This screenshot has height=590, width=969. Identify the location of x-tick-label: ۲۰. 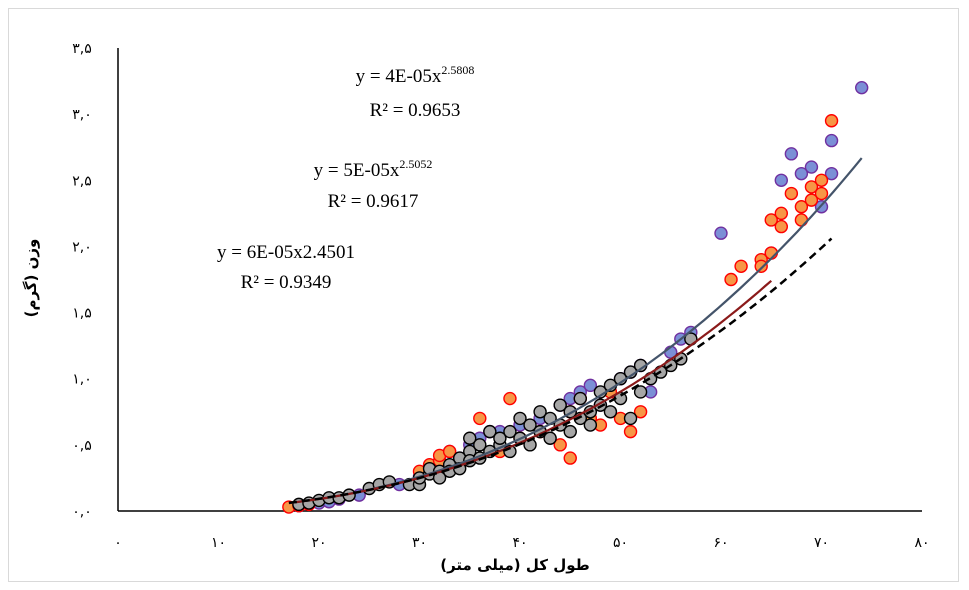
(318, 543).